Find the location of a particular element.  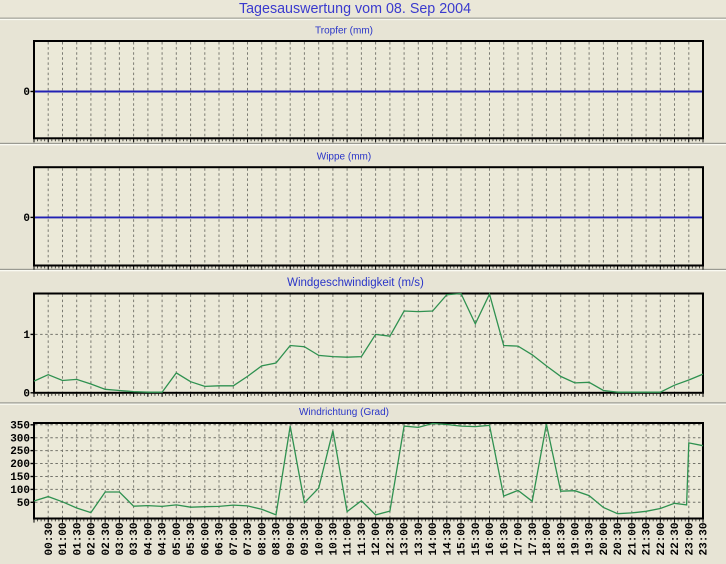

svg-text: 16:30 is located at coordinates (505, 538).